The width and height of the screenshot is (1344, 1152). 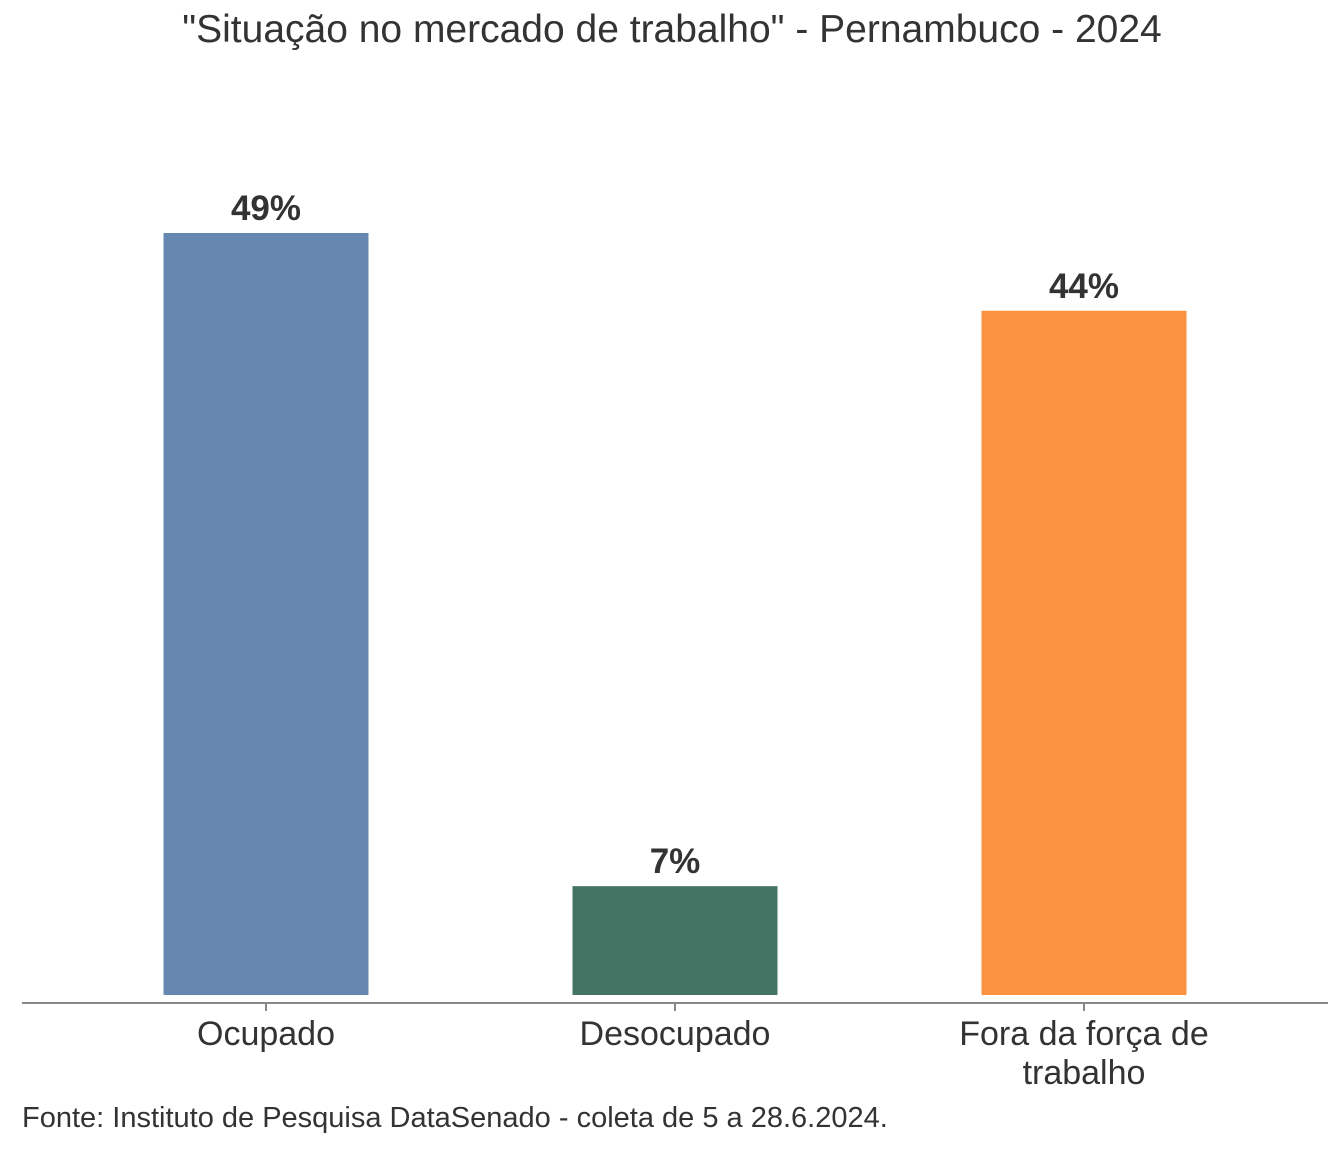 What do you see at coordinates (675, 861) in the screenshot?
I see `data-label-1: 7%` at bounding box center [675, 861].